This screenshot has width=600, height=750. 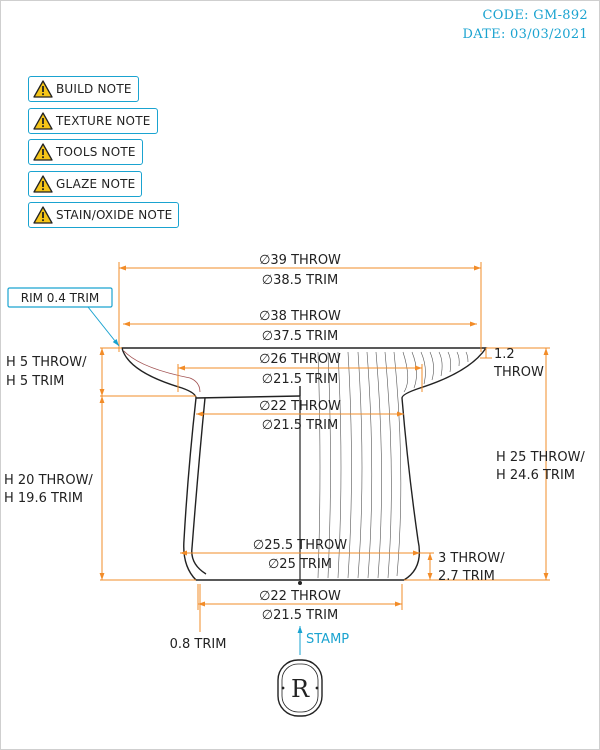 What do you see at coordinates (300, 406) in the screenshot?
I see `neck-throw: ∅22 THROW` at bounding box center [300, 406].